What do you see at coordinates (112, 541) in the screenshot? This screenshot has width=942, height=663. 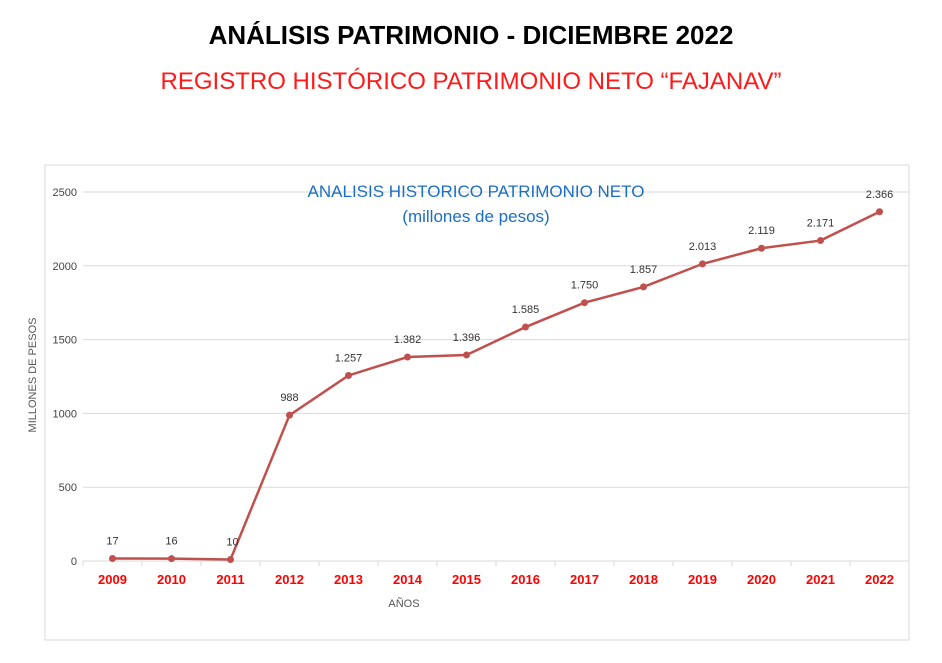 I see `data-label: 17` at bounding box center [112, 541].